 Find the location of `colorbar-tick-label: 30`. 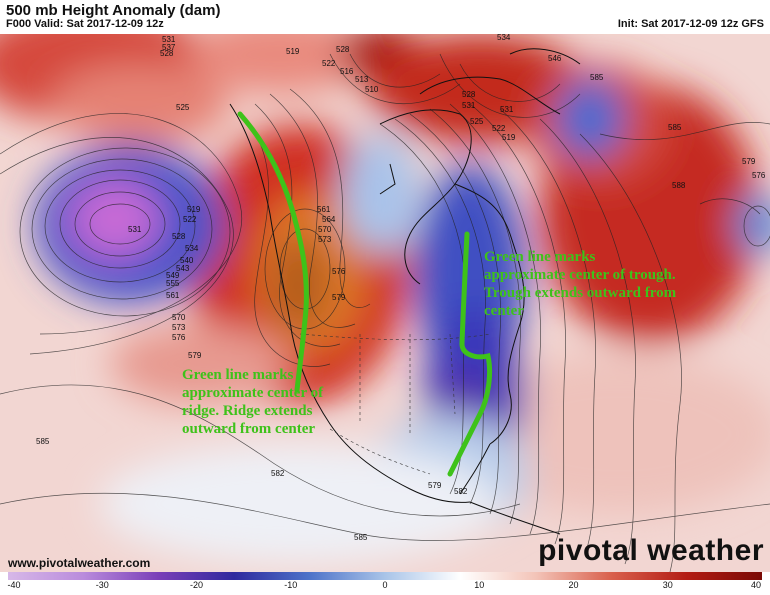

colorbar-tick-label: 30 is located at coordinates (667, 585).